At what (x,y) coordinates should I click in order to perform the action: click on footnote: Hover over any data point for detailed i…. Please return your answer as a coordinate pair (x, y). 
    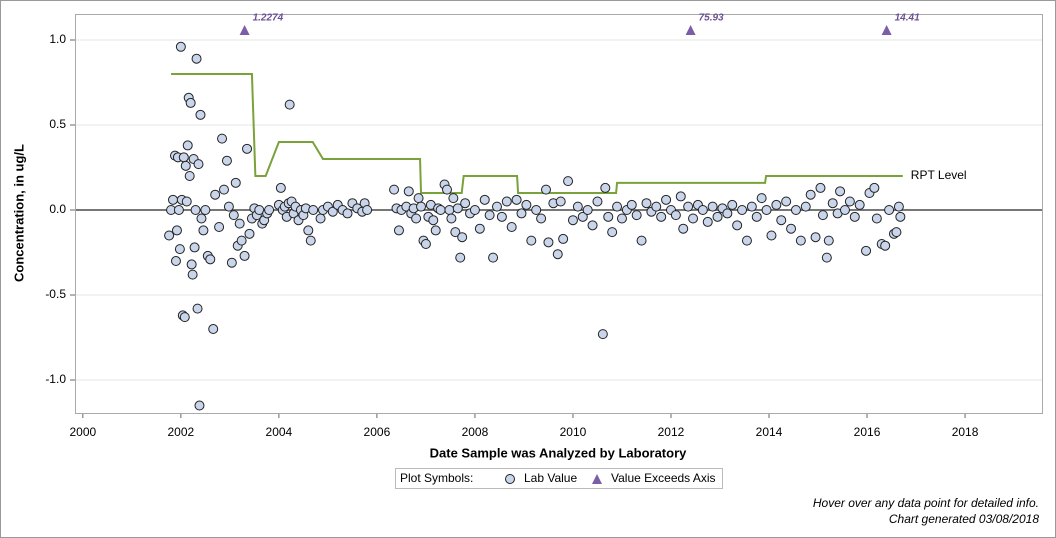
    Looking at the image, I should click on (926, 503).